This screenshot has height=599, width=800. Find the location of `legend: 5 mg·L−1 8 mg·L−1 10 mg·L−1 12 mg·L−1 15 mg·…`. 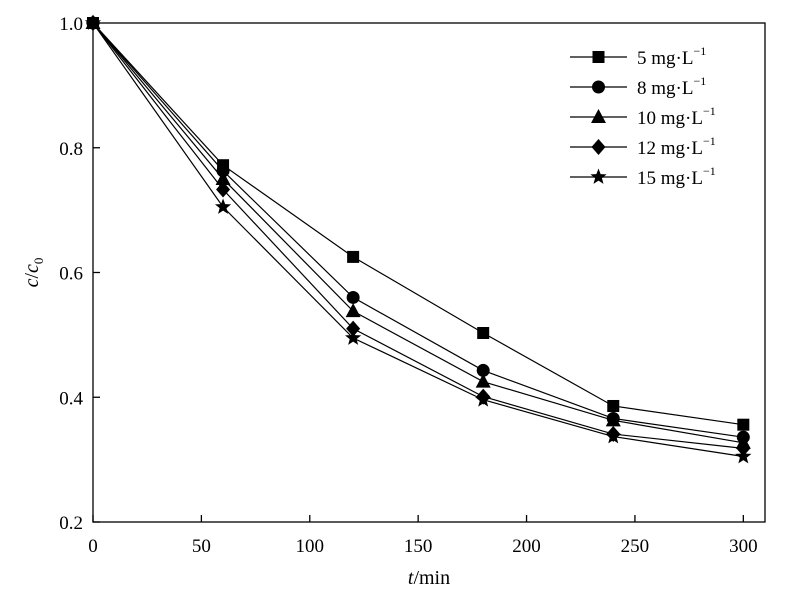

legend: 5 mg·L−1 8 mg·L−1 10 mg·L−1 12 mg·L−1 15 mg·… is located at coordinates (643, 116).